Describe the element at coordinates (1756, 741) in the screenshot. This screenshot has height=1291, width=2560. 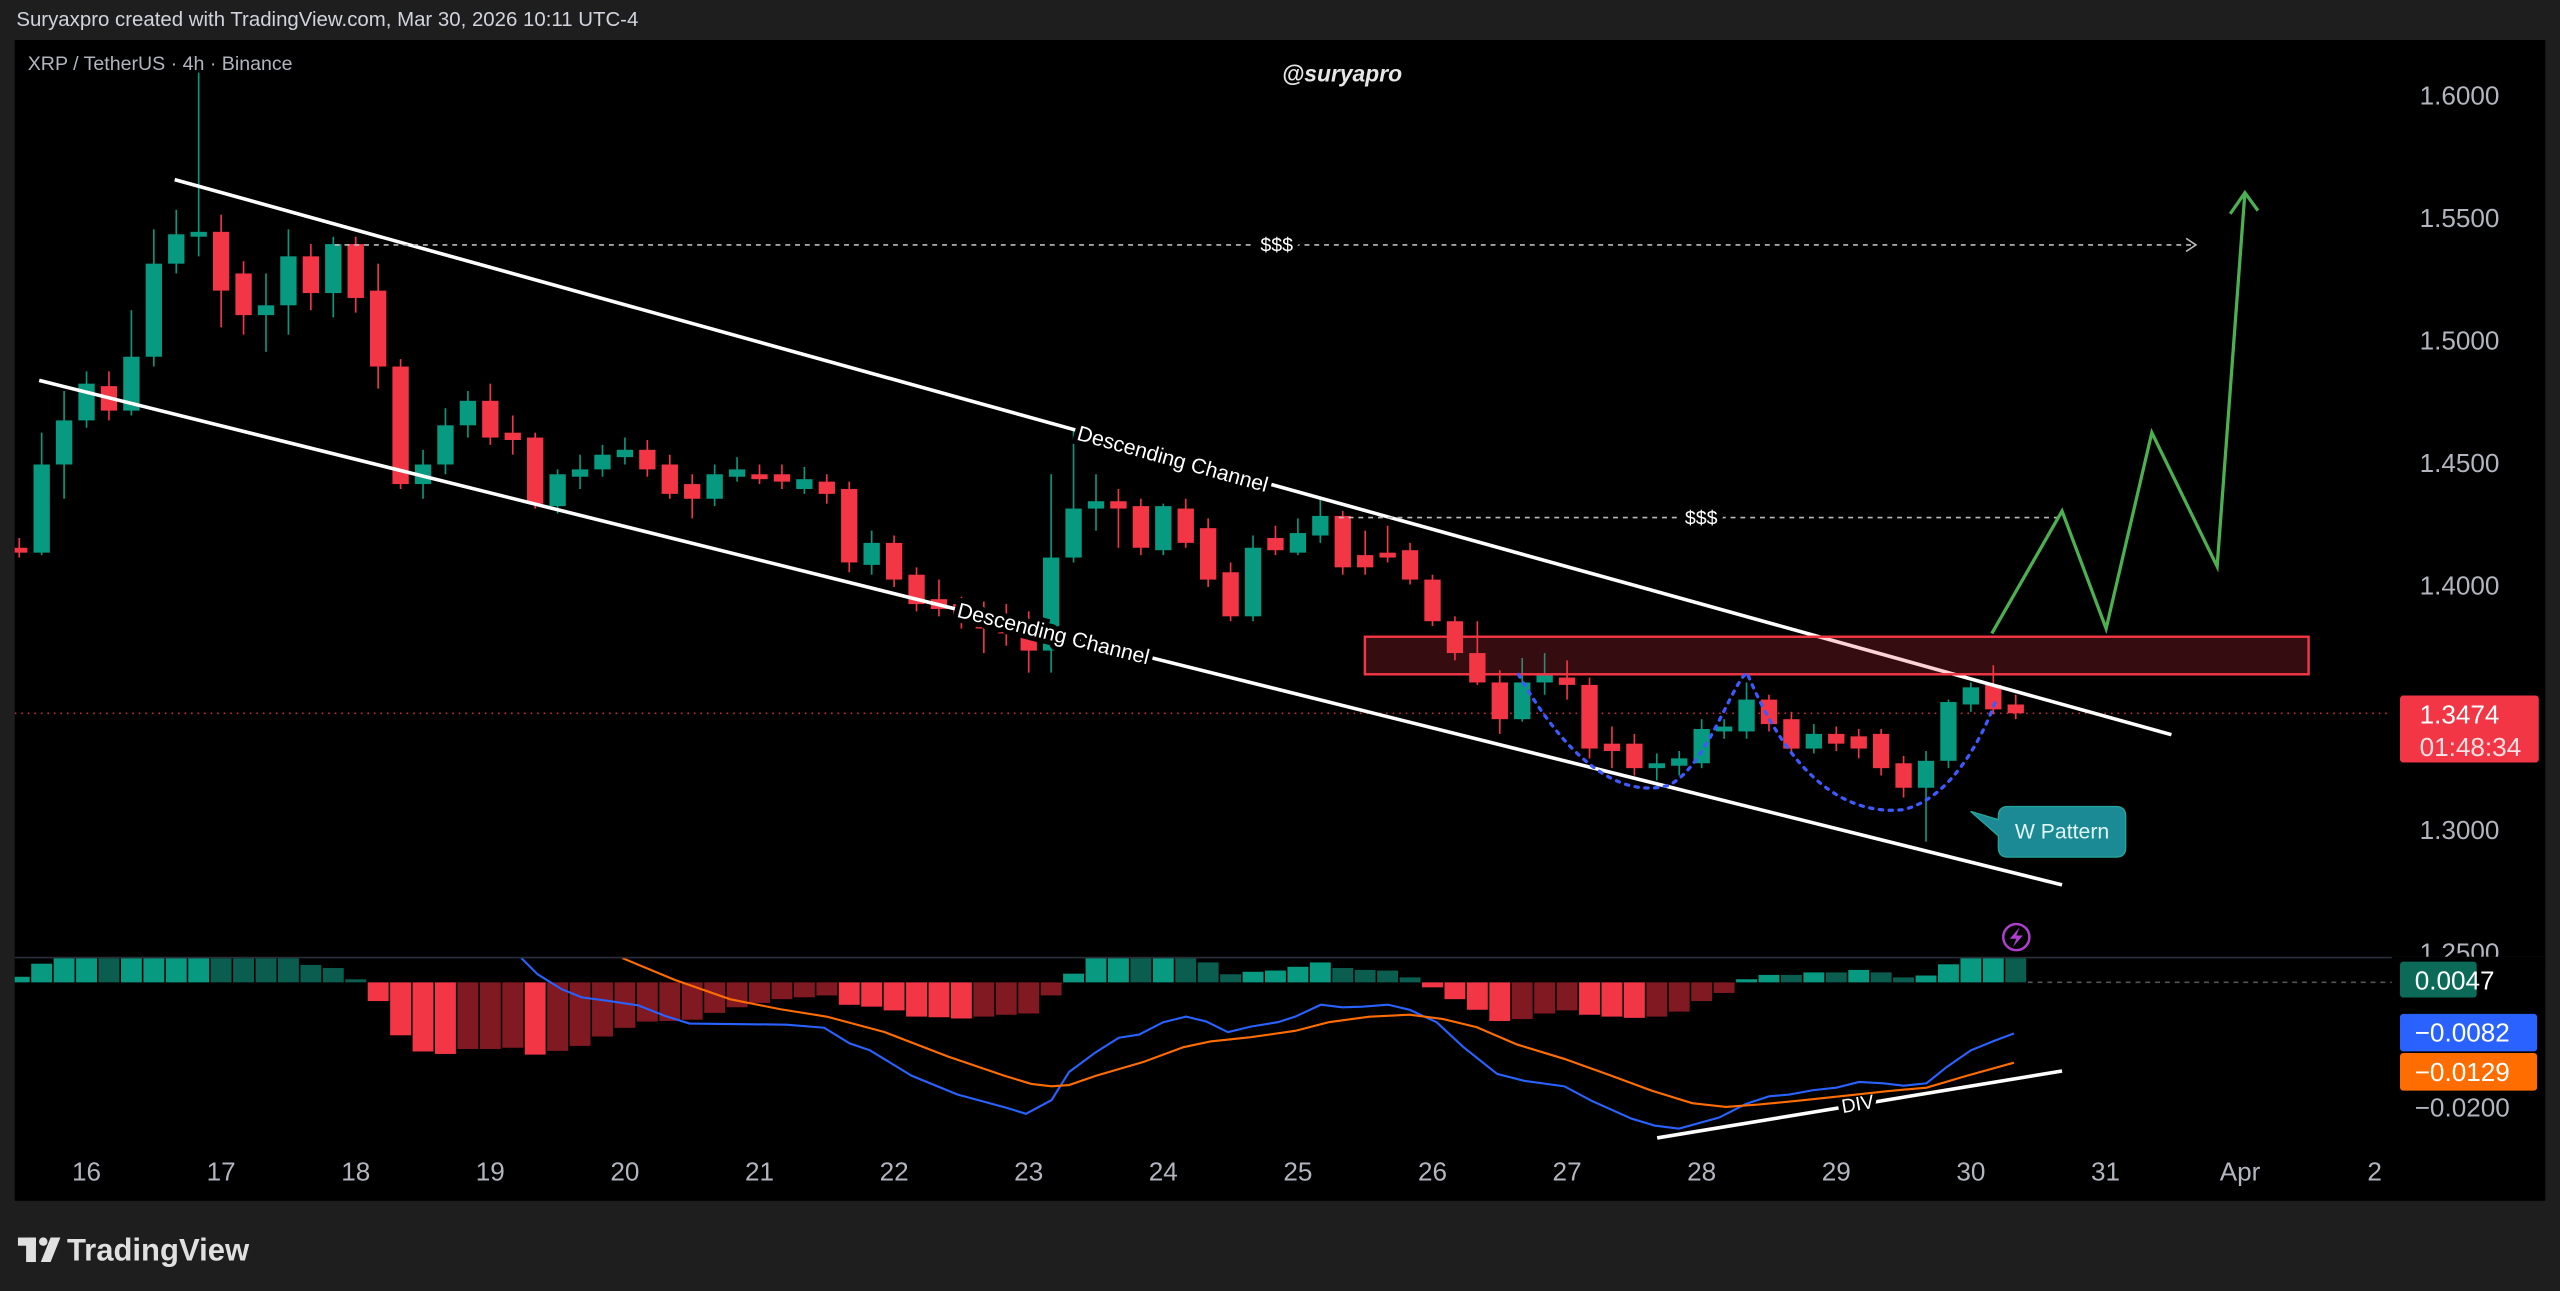
I see `w-pattern-curve` at that location.